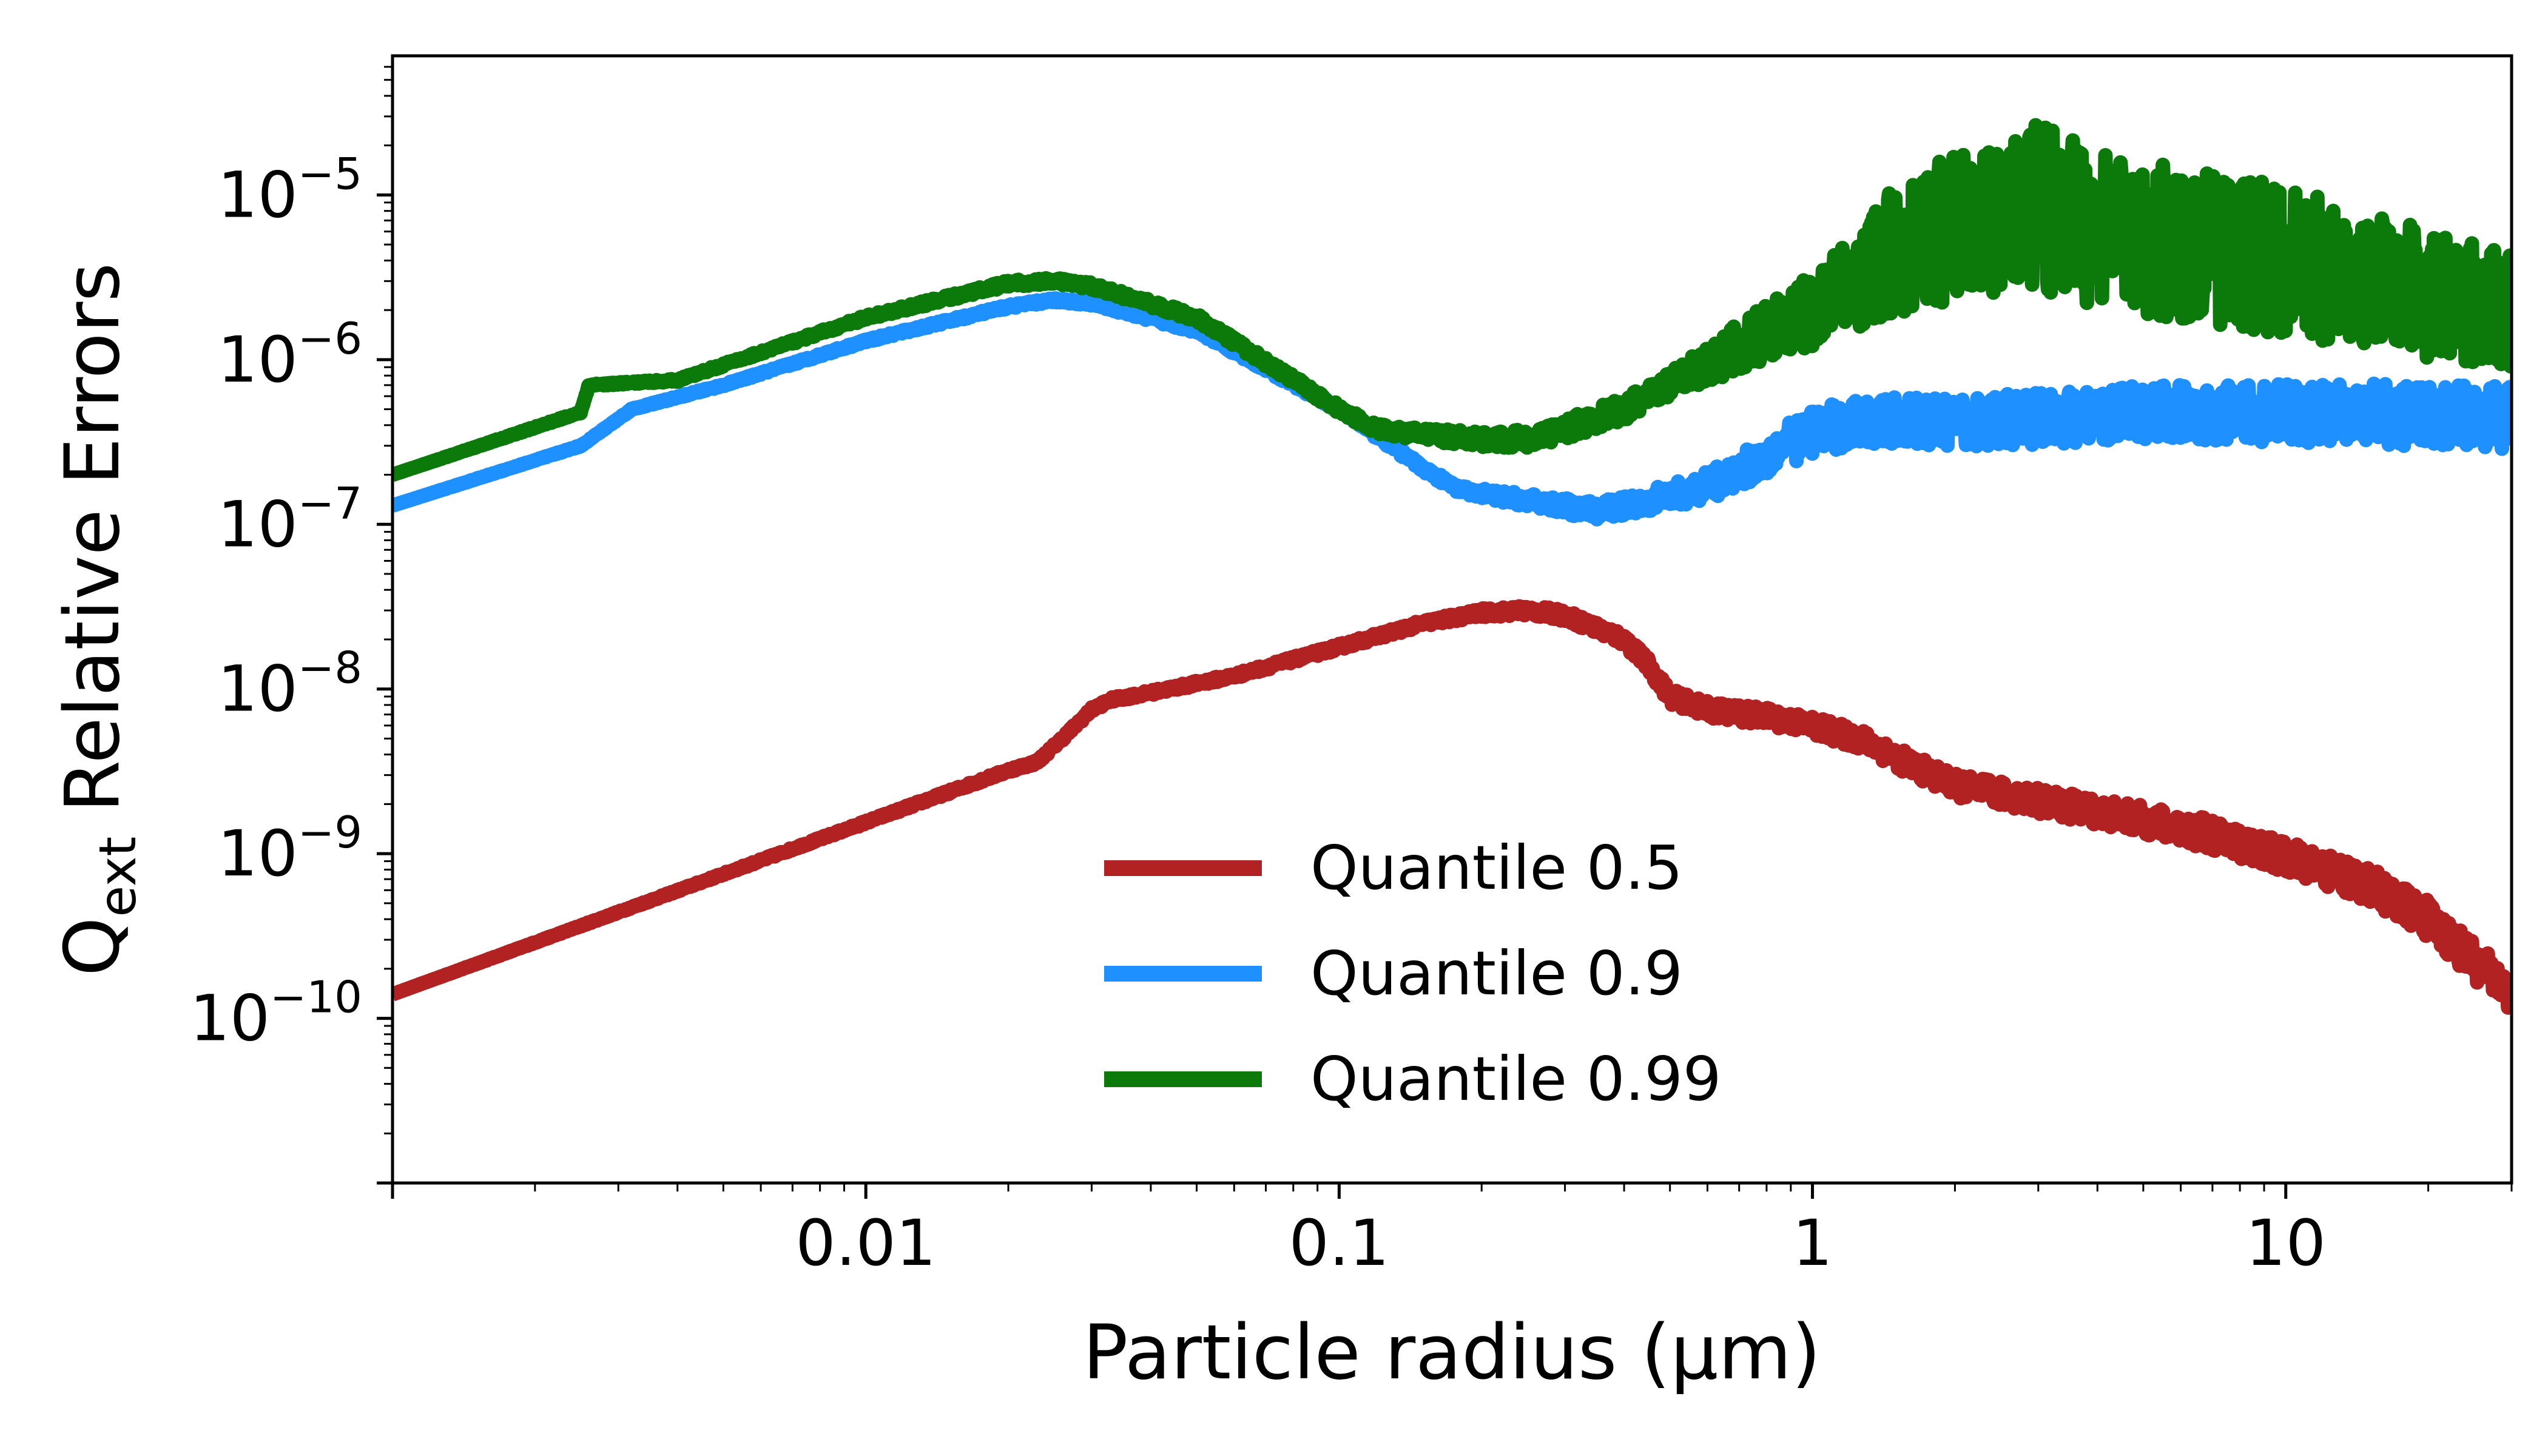 This screenshot has height=1456, width=2548. I want to click on legend-label-q05: Quantile 0.5, so click(1496, 867).